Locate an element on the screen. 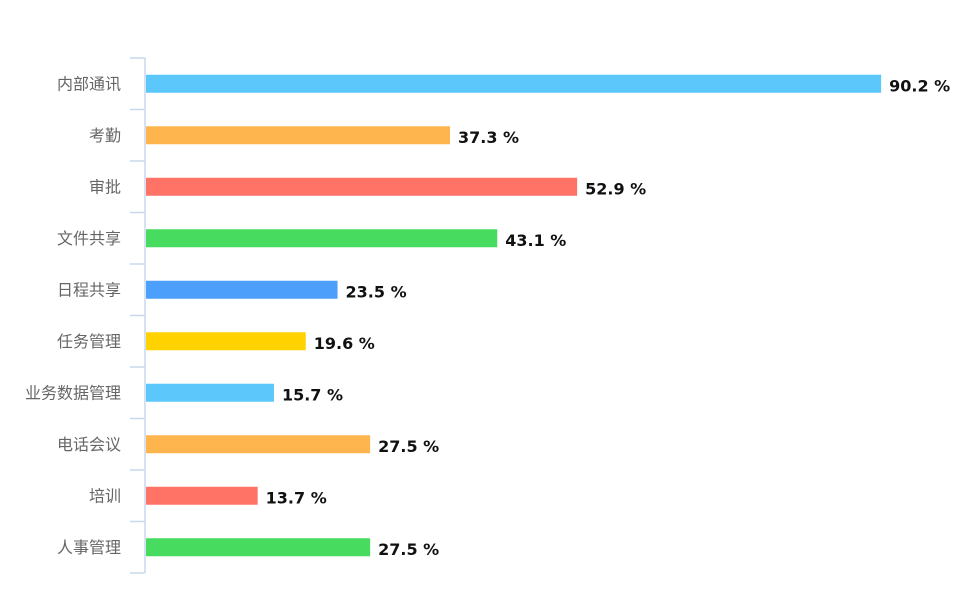 The width and height of the screenshot is (960, 597). value-label: 19.6 % is located at coordinates (344, 343).